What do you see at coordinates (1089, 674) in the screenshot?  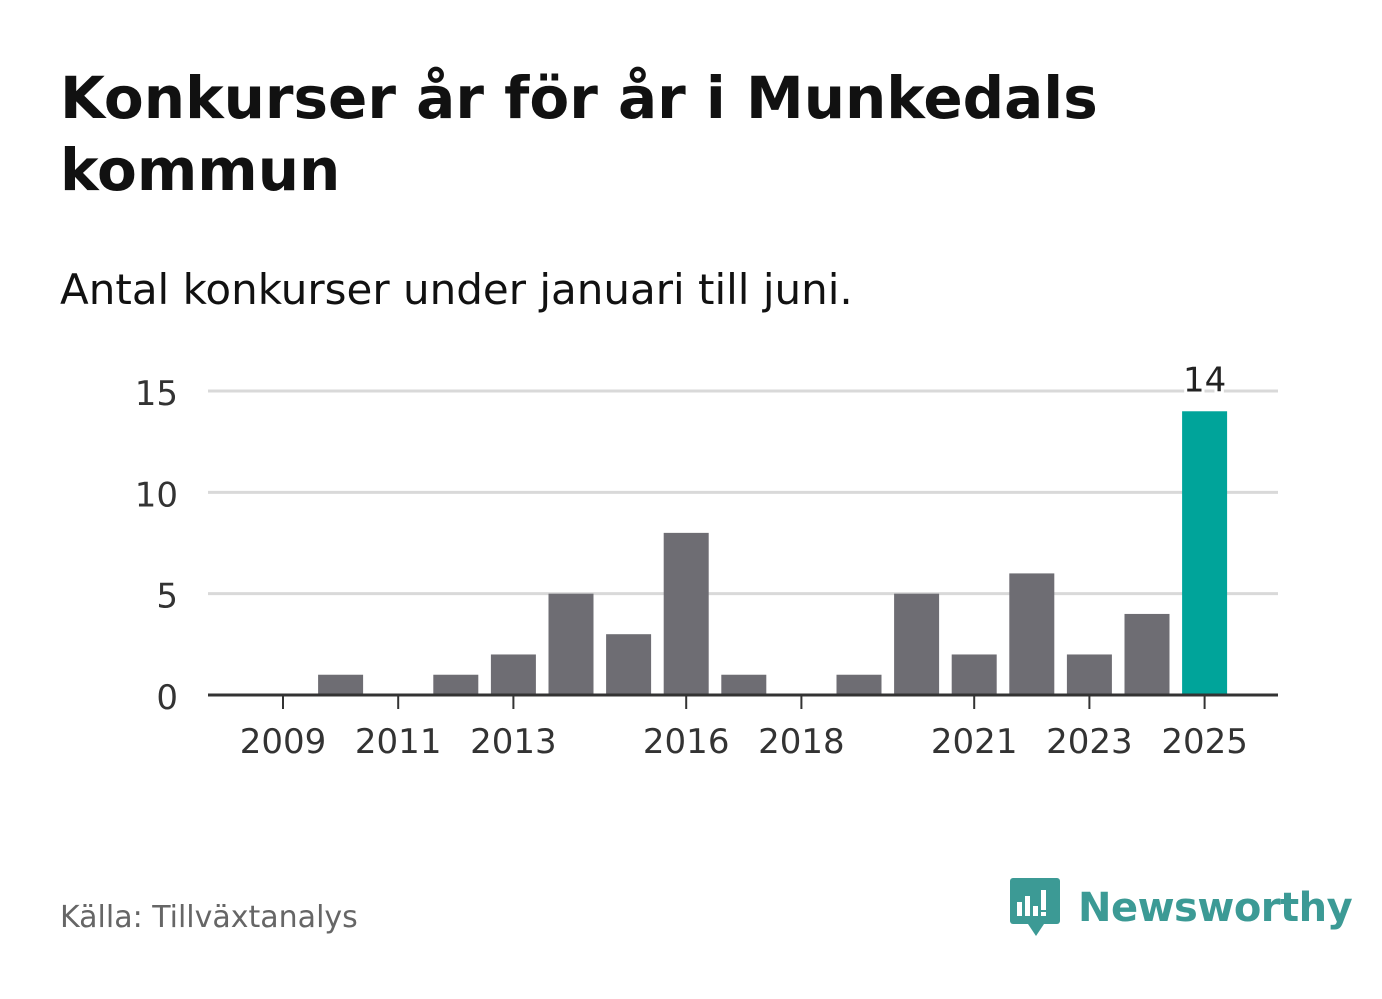 I see `bar-2023` at bounding box center [1089, 674].